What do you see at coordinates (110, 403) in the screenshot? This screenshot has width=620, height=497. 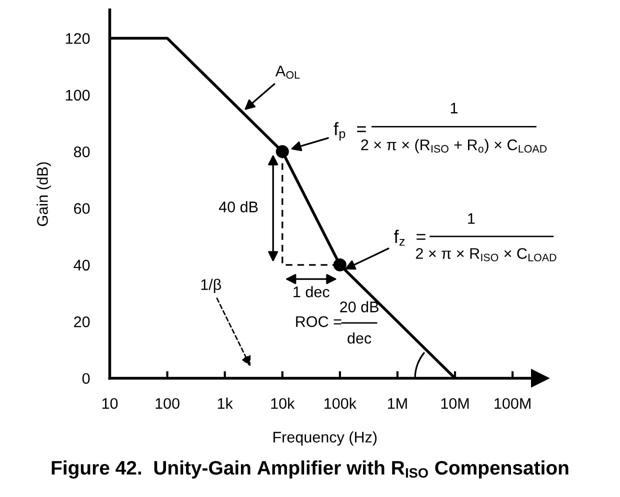 I see `x-tick-label: 10` at bounding box center [110, 403].